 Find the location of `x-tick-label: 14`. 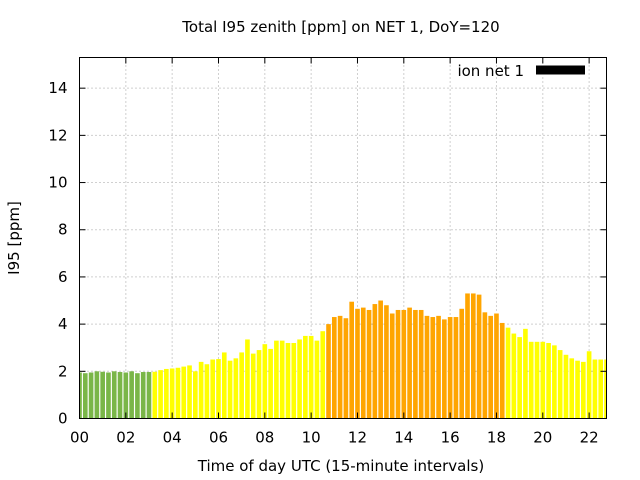

x-tick-label: 14 is located at coordinates (403, 438).